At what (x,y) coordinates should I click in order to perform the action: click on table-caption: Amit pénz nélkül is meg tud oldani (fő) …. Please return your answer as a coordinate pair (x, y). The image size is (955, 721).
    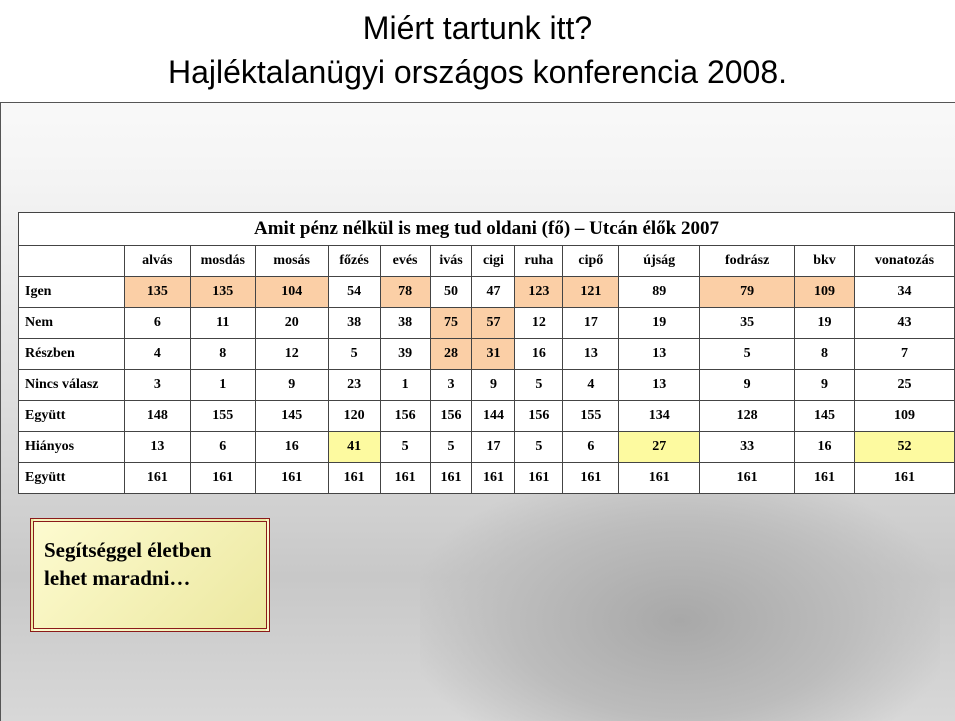
    Looking at the image, I should click on (486, 229).